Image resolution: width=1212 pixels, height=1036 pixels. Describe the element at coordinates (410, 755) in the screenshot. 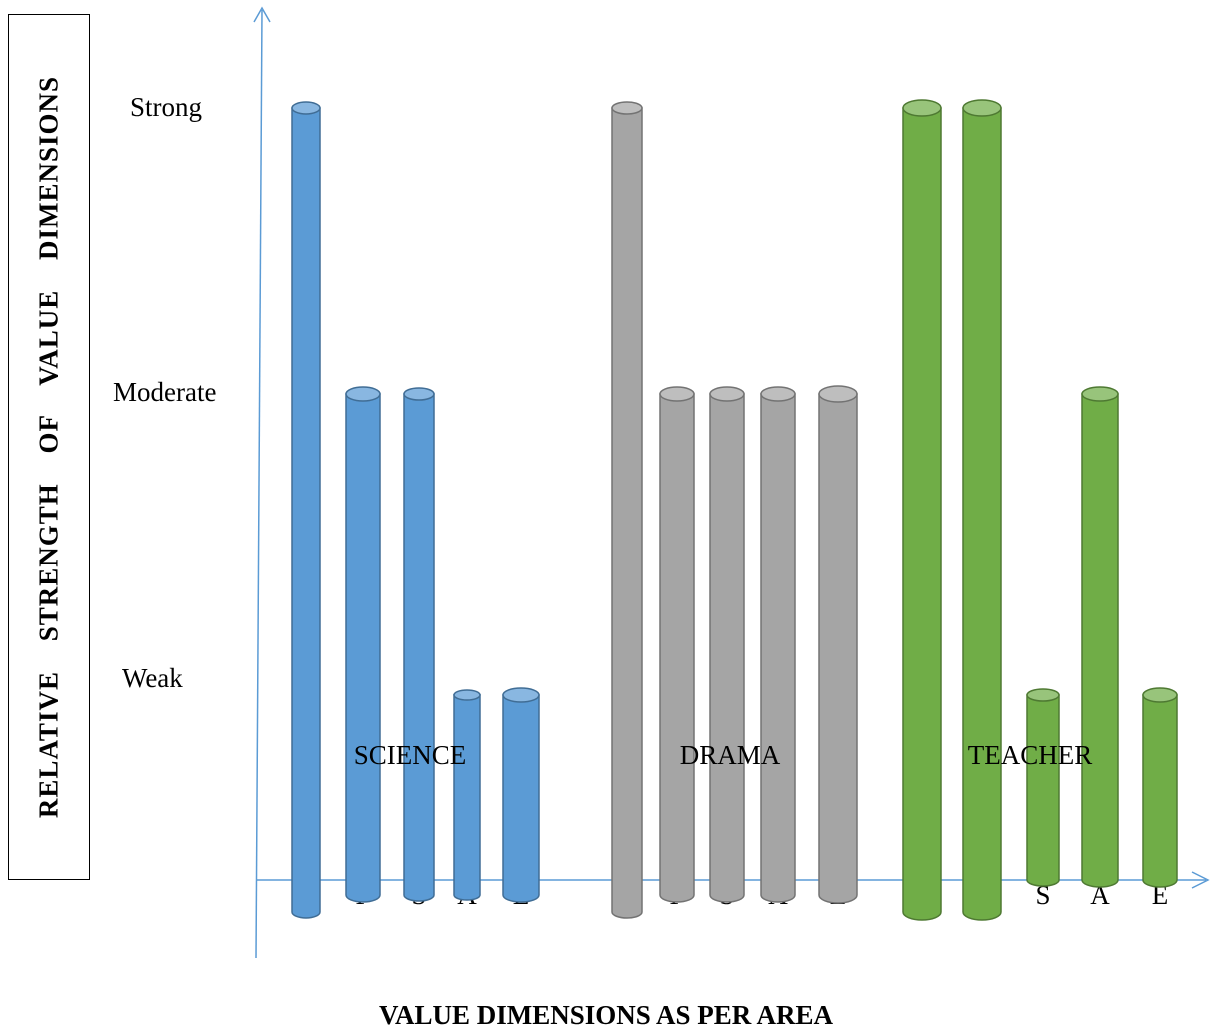

I see `group-label-science: SCIENCE` at that location.